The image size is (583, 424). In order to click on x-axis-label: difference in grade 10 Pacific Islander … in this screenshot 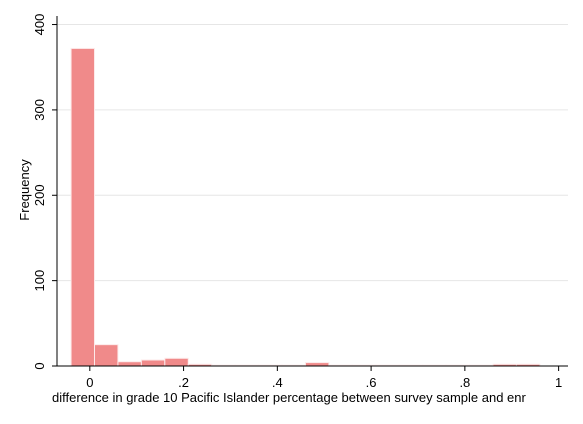, I will do `click(289, 397)`.